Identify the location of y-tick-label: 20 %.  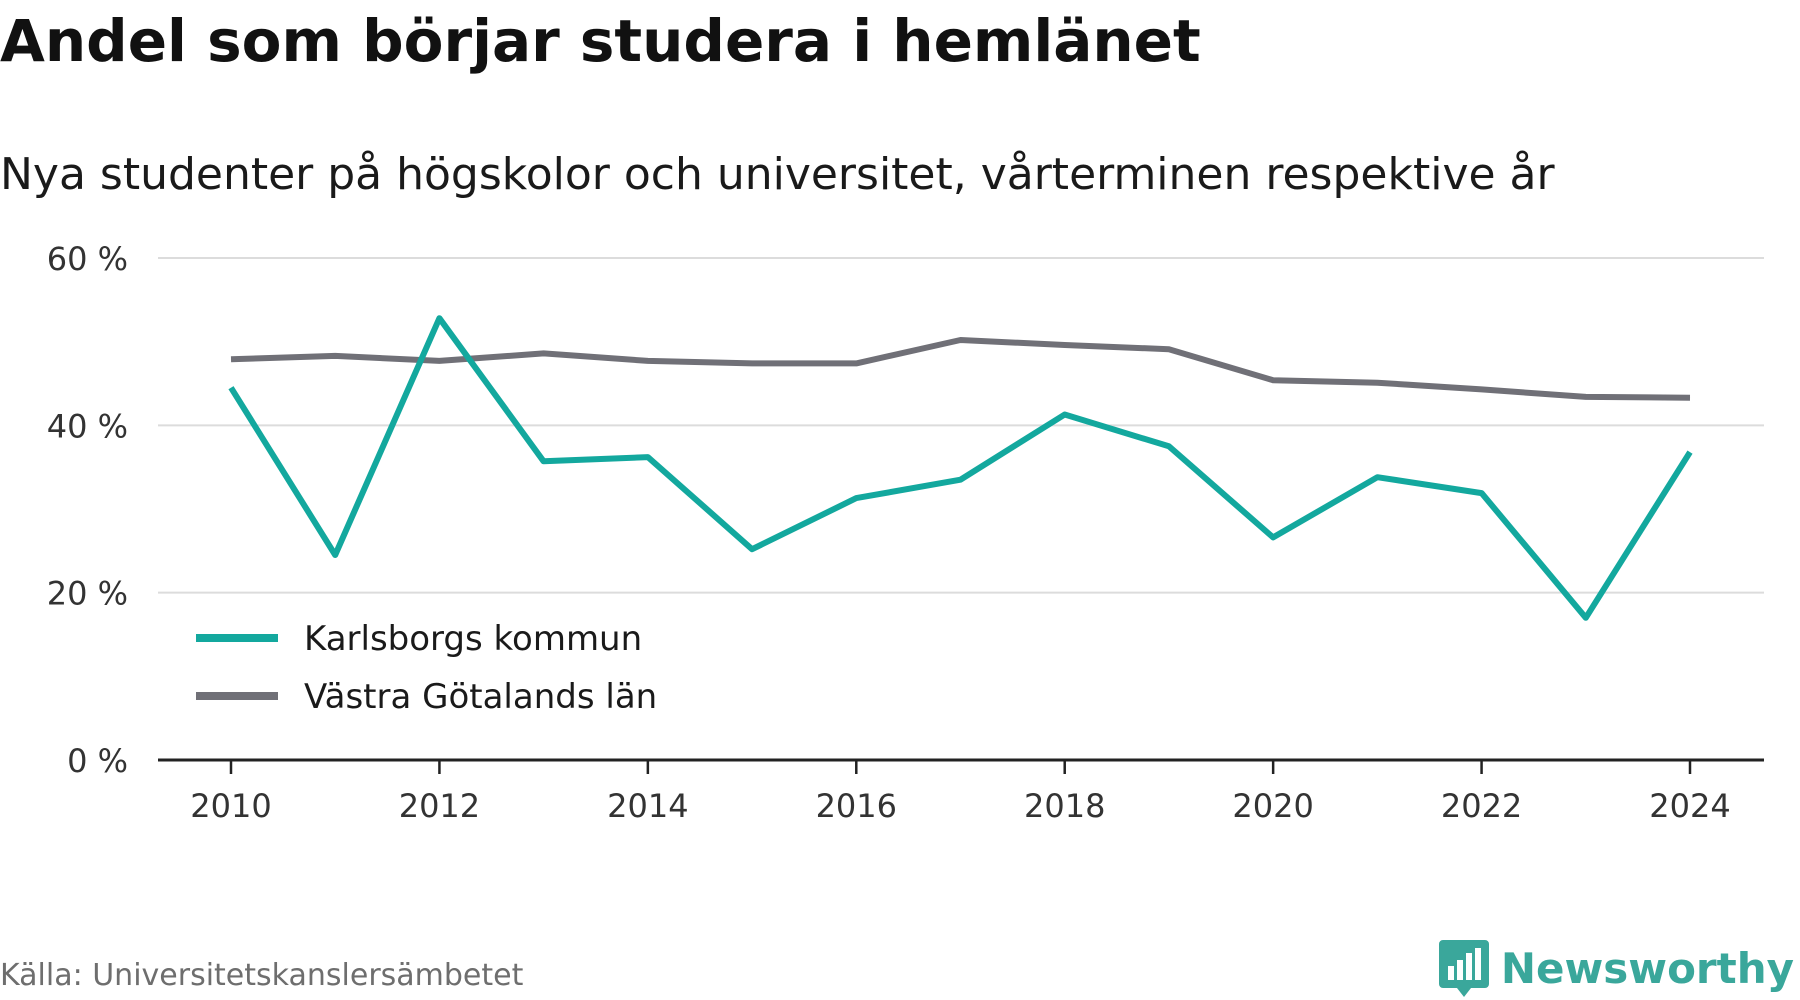
(87, 594).